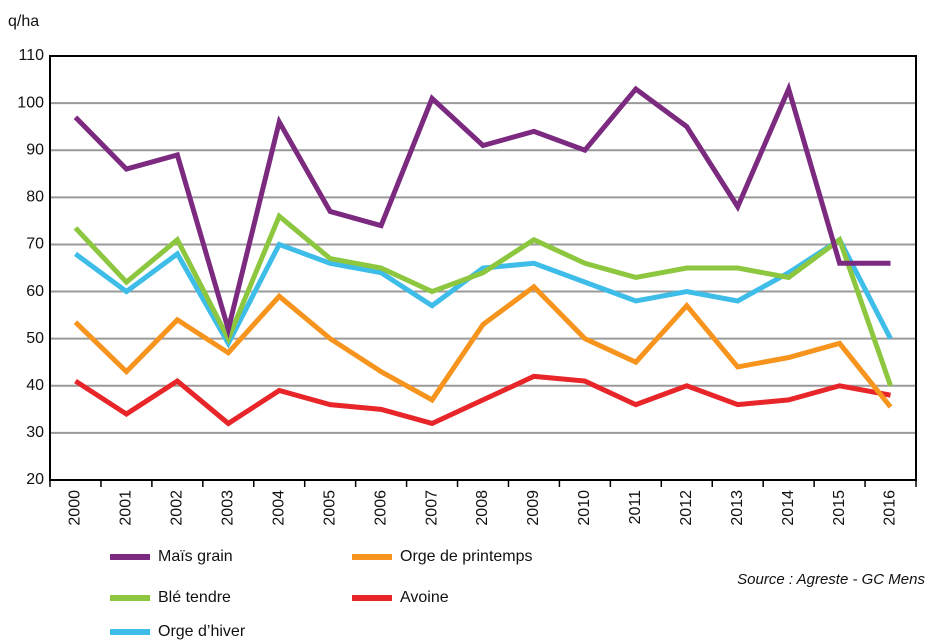  What do you see at coordinates (431, 508) in the screenshot?
I see `x-tick-label: 2007` at bounding box center [431, 508].